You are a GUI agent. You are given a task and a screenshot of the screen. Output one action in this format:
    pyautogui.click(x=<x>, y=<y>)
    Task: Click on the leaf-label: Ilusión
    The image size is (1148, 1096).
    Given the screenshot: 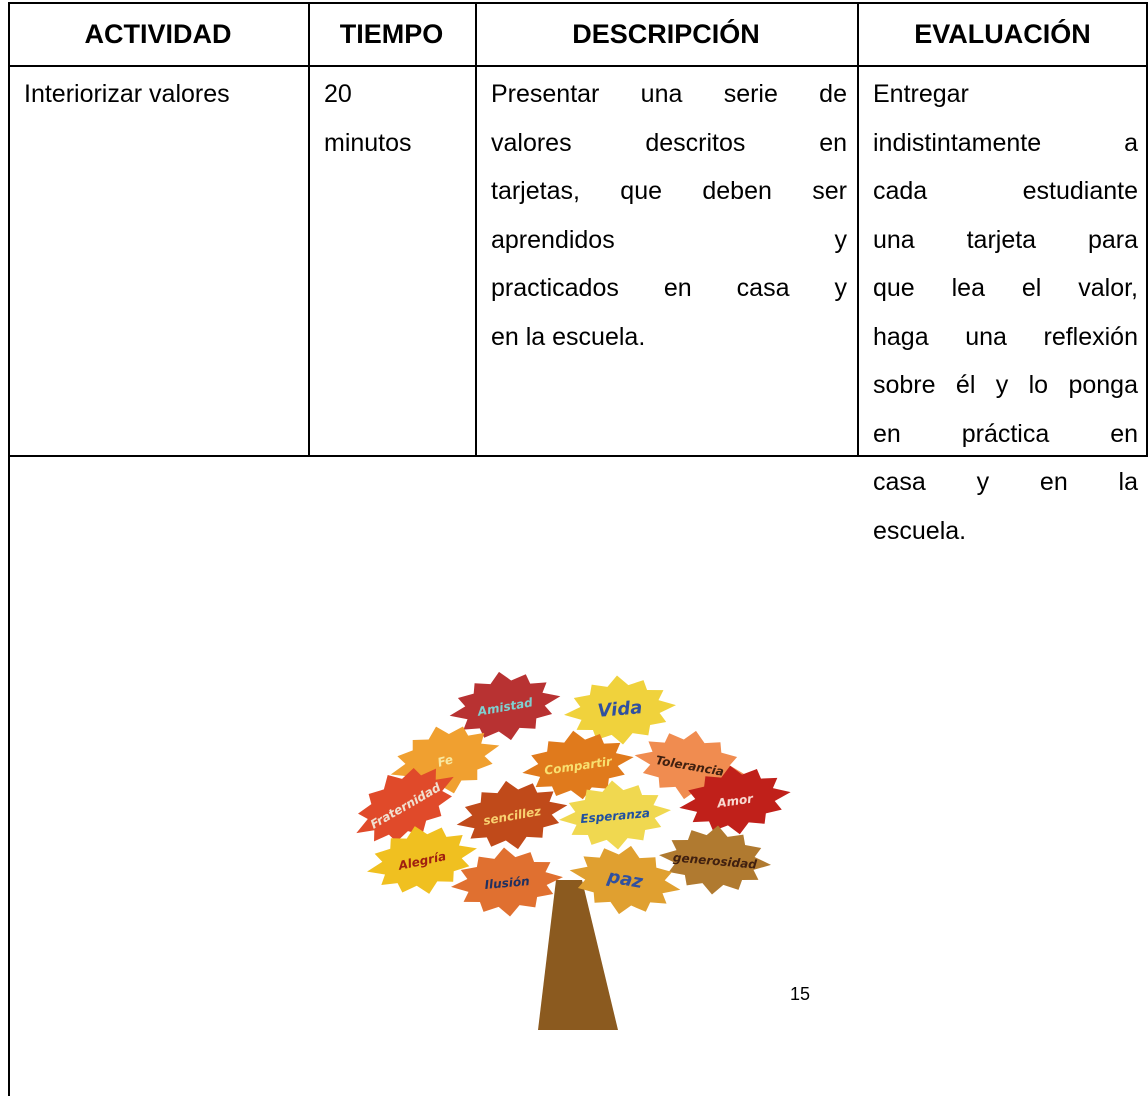 What is the action you would take?
    pyautogui.click(x=507, y=883)
    